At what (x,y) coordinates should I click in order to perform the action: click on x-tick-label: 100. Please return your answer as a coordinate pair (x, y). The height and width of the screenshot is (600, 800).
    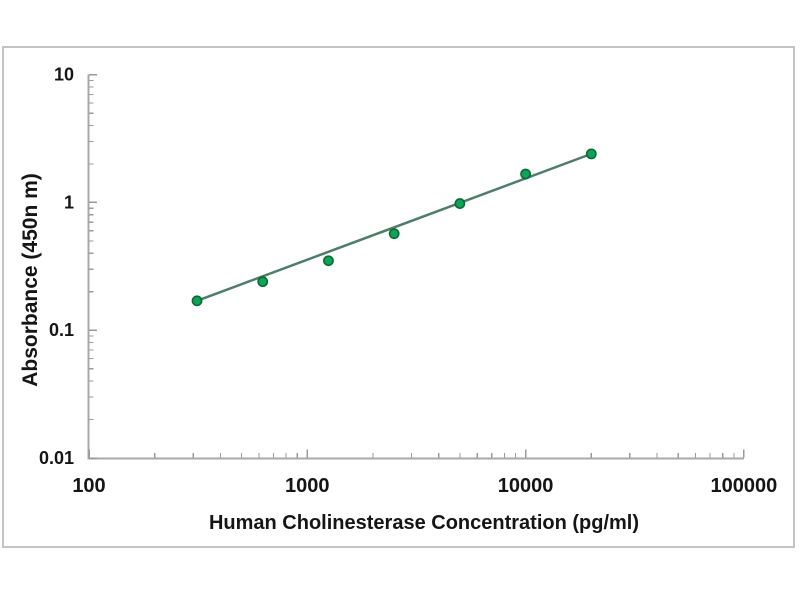
    Looking at the image, I should click on (88, 486).